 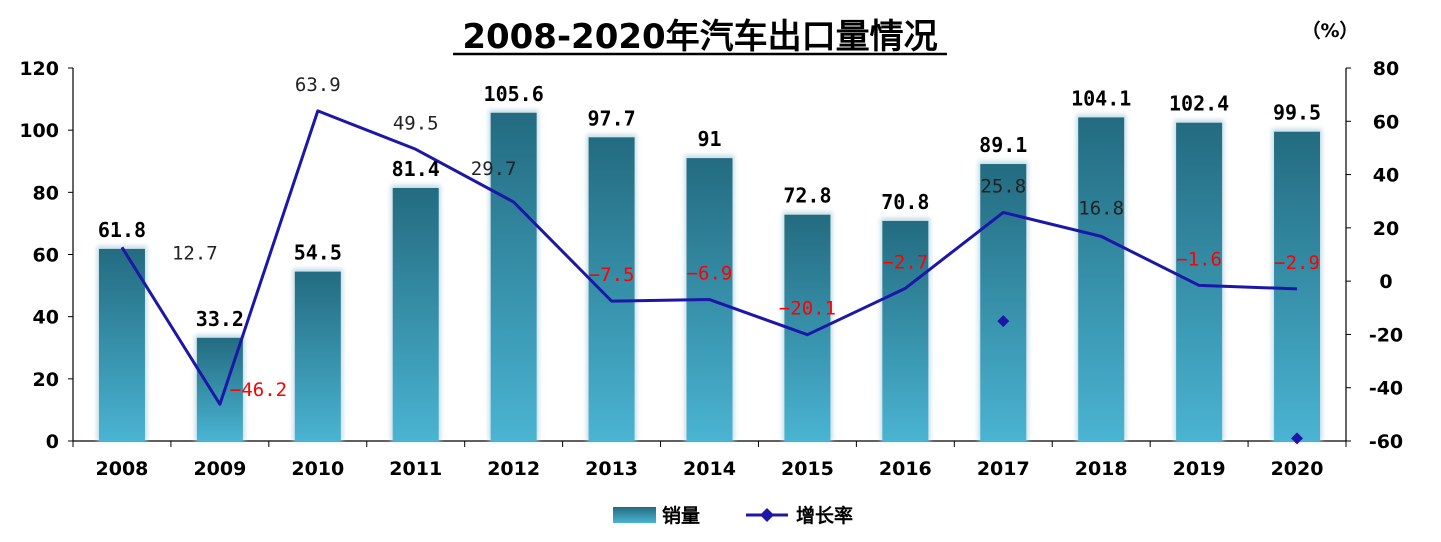 What do you see at coordinates (1003, 469) in the screenshot?
I see `x-tick-label: 2017` at bounding box center [1003, 469].